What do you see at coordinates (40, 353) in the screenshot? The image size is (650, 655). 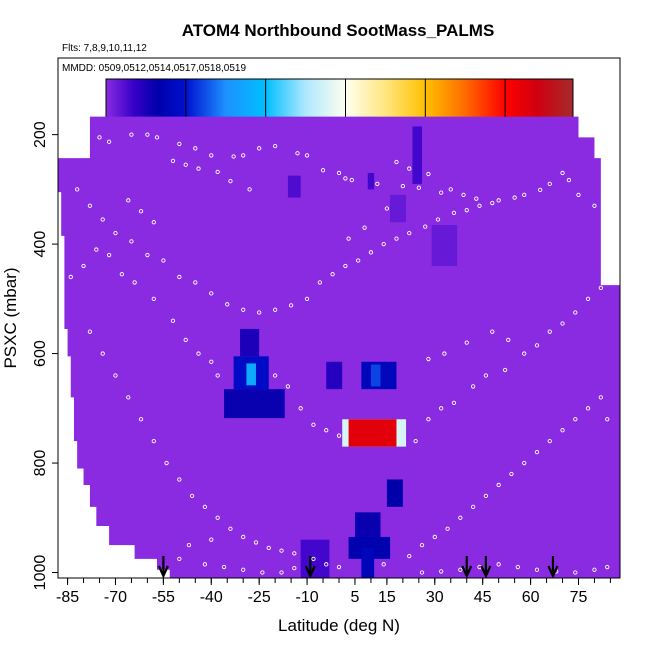 I see `y-tick-label: 600` at bounding box center [40, 353].